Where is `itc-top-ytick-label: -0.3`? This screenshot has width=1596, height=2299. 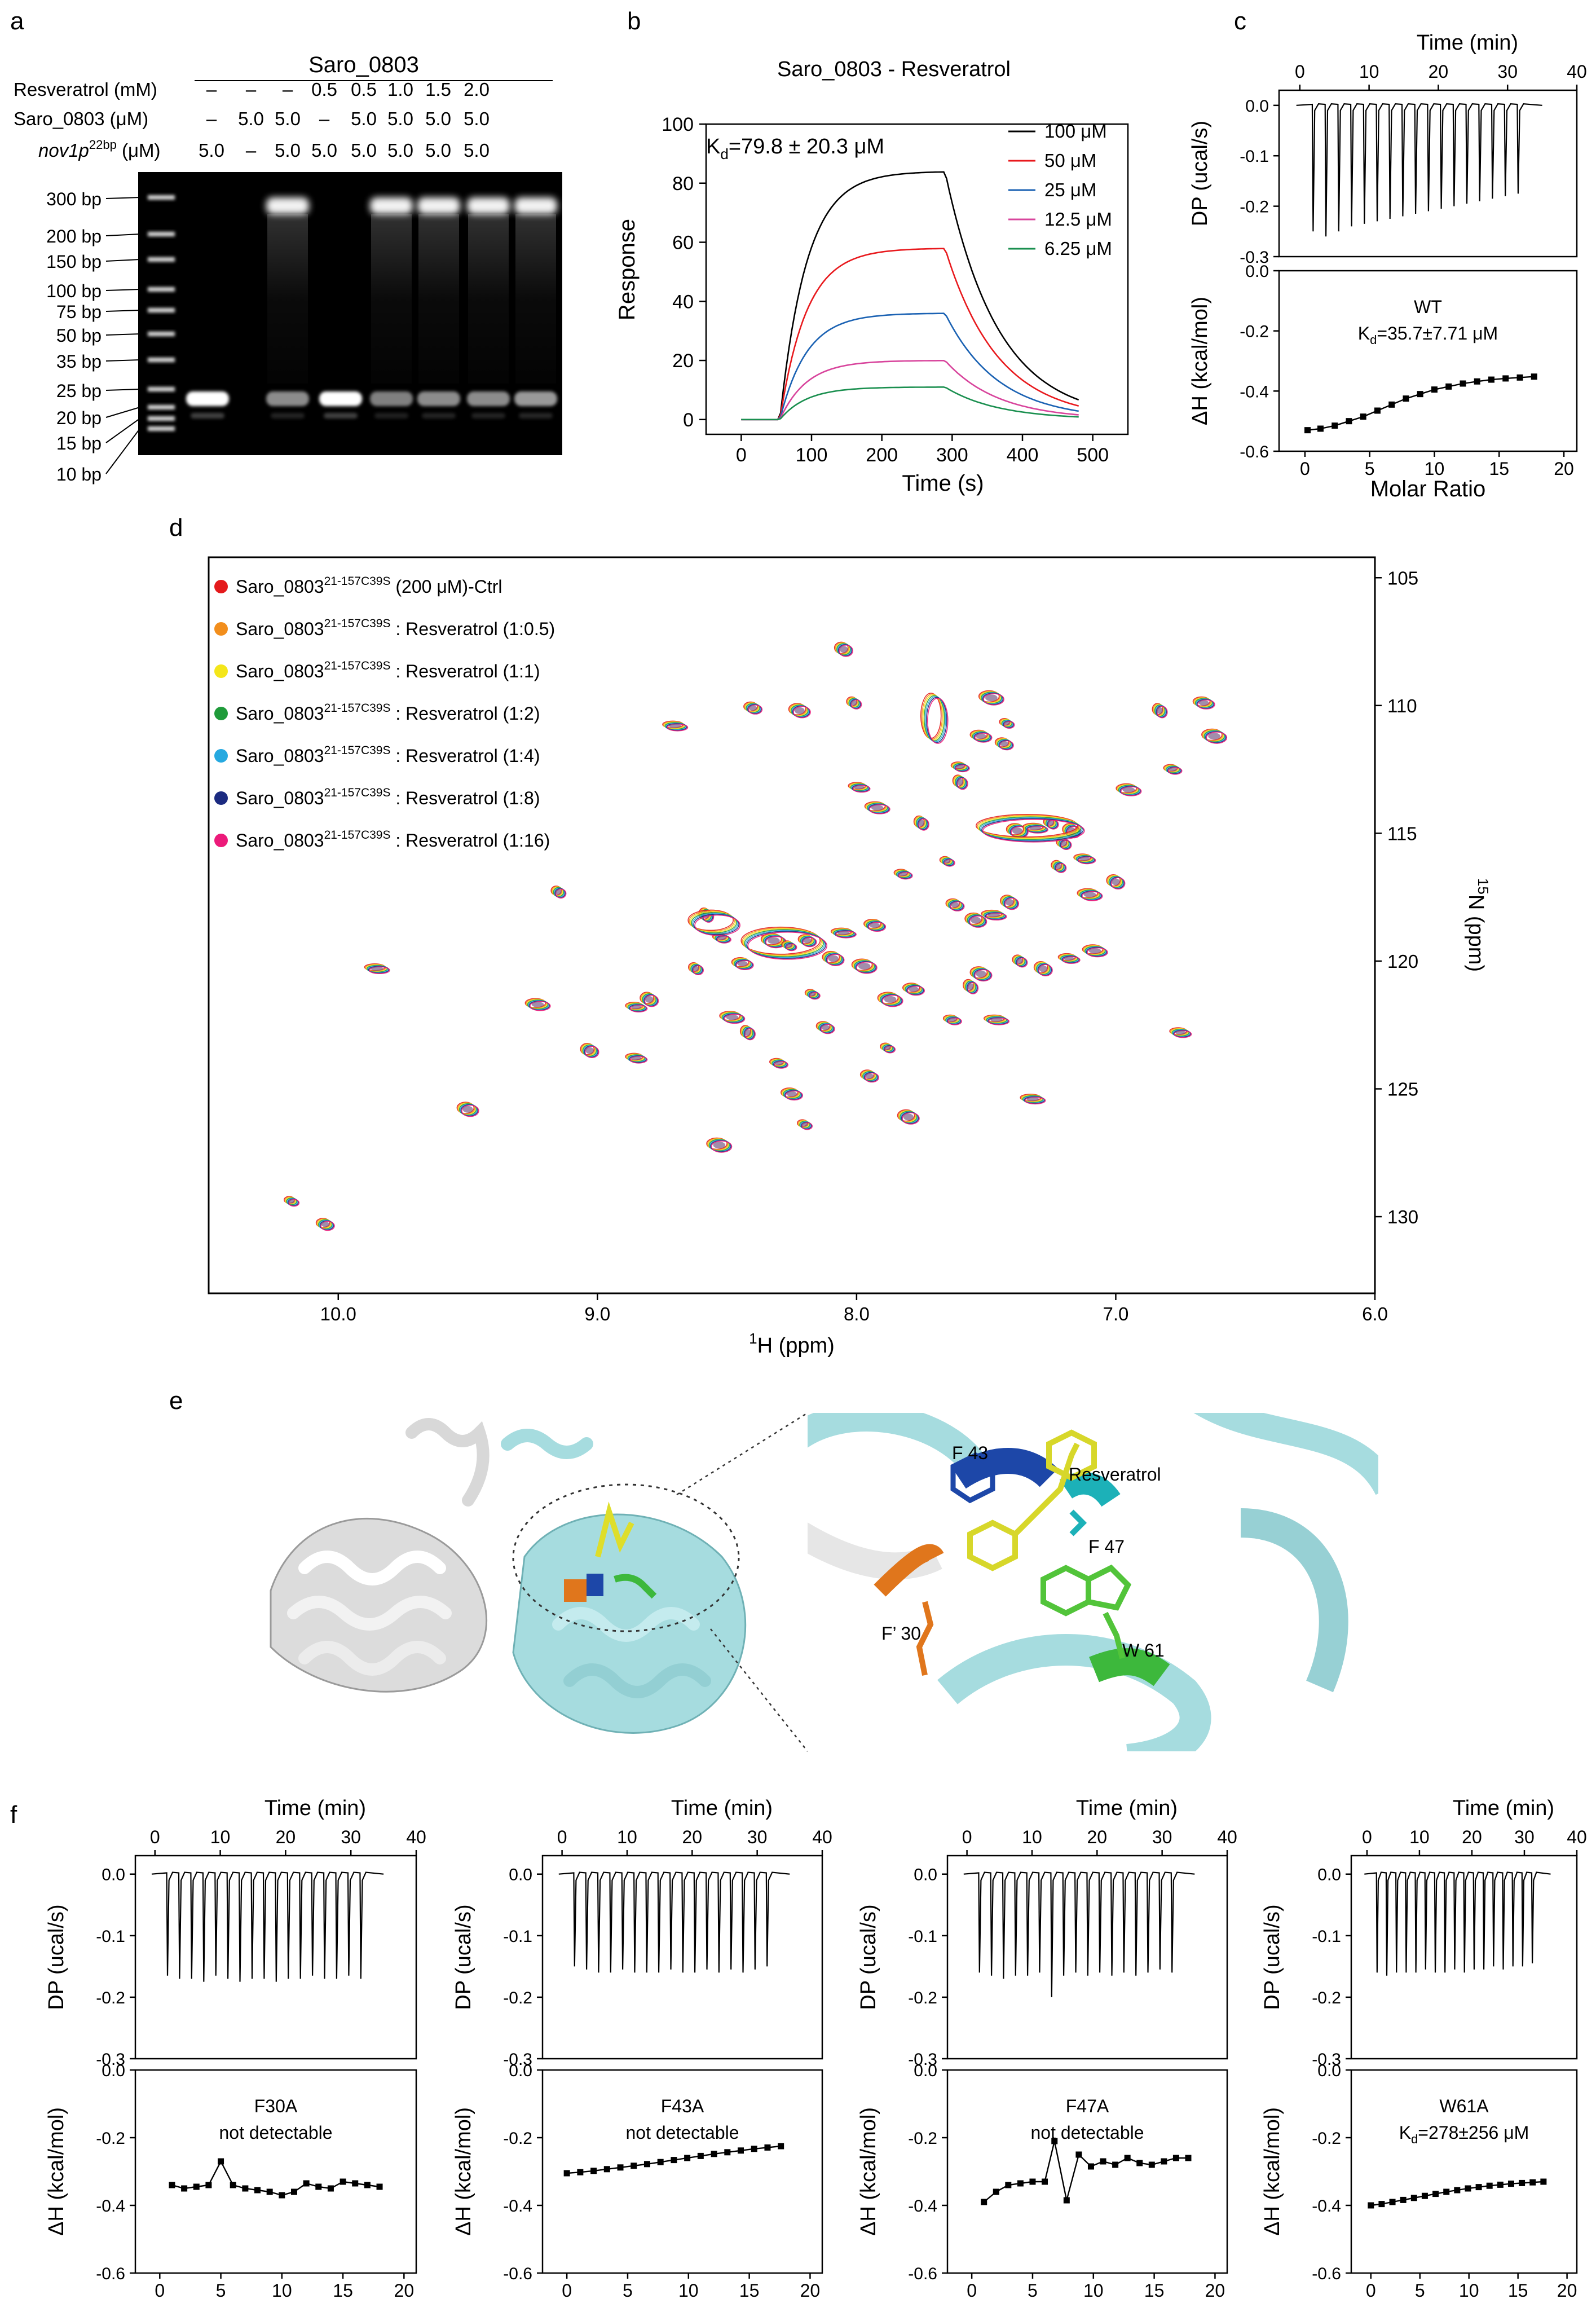 itc-top-ytick-label: -0.3 is located at coordinates (110, 2060).